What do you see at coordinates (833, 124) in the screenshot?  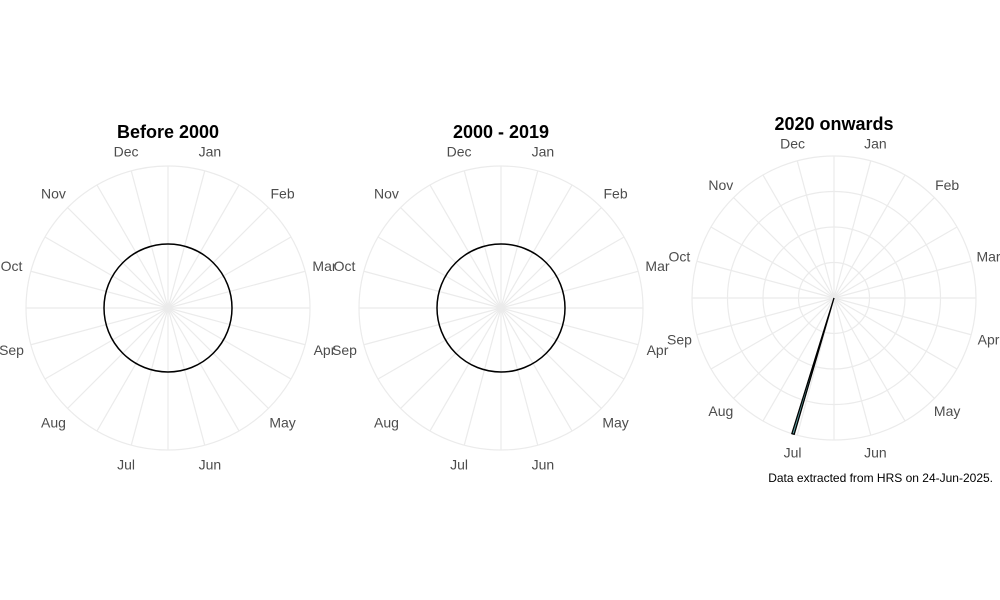 I see `panel-title-2020-onwards: 2020 onwards` at bounding box center [833, 124].